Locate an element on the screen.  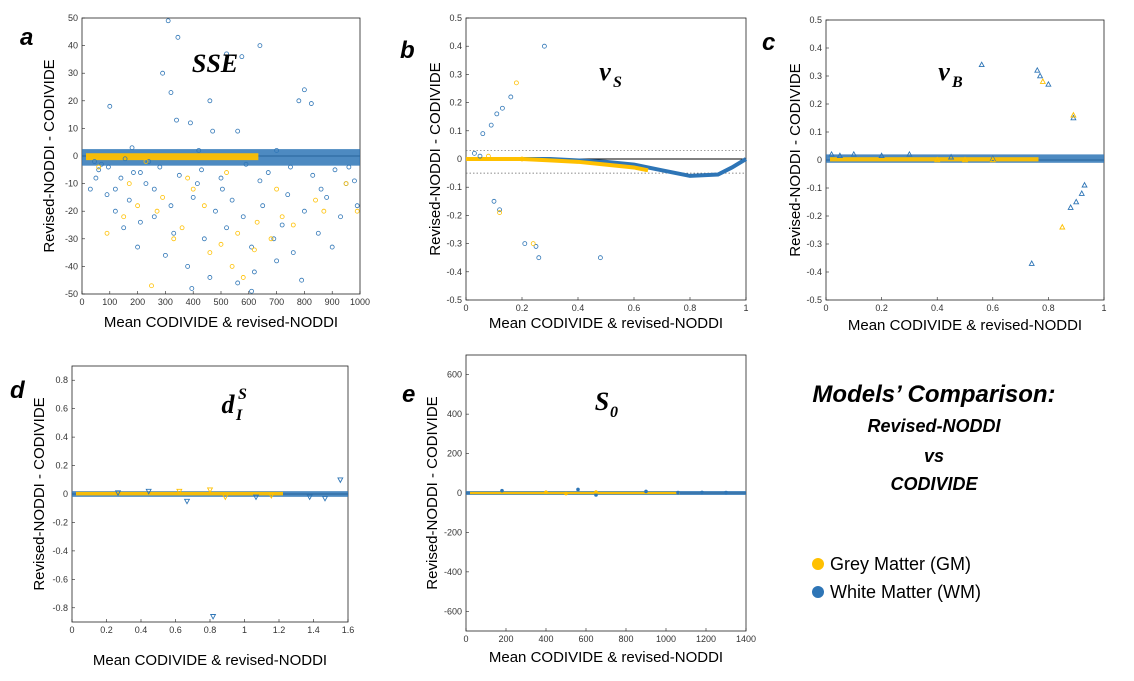
legend-wm-marker is located at coordinates (818, 592).